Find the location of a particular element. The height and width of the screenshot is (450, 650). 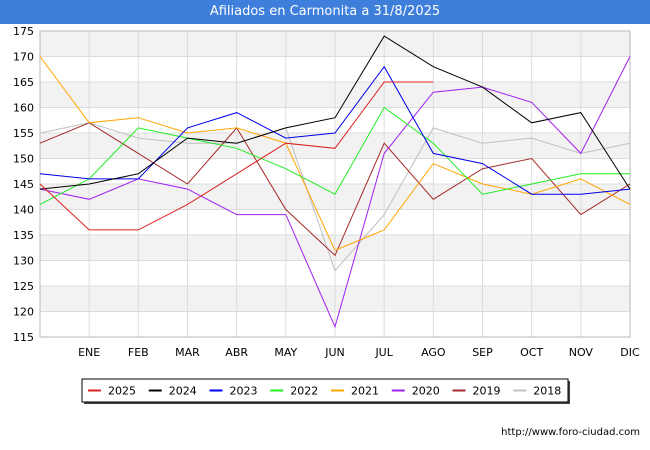

legend: 2025 2024 2023 2022 2021 2020 2019 2018 is located at coordinates (325, 391).